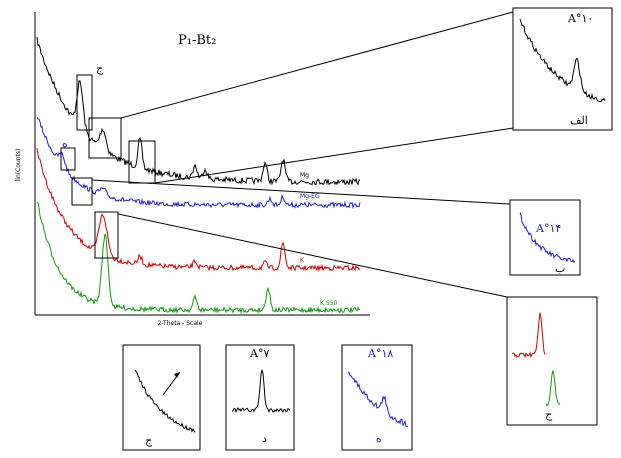  What do you see at coordinates (100, 68) in the screenshot?
I see `panel-mark: ج` at bounding box center [100, 68].